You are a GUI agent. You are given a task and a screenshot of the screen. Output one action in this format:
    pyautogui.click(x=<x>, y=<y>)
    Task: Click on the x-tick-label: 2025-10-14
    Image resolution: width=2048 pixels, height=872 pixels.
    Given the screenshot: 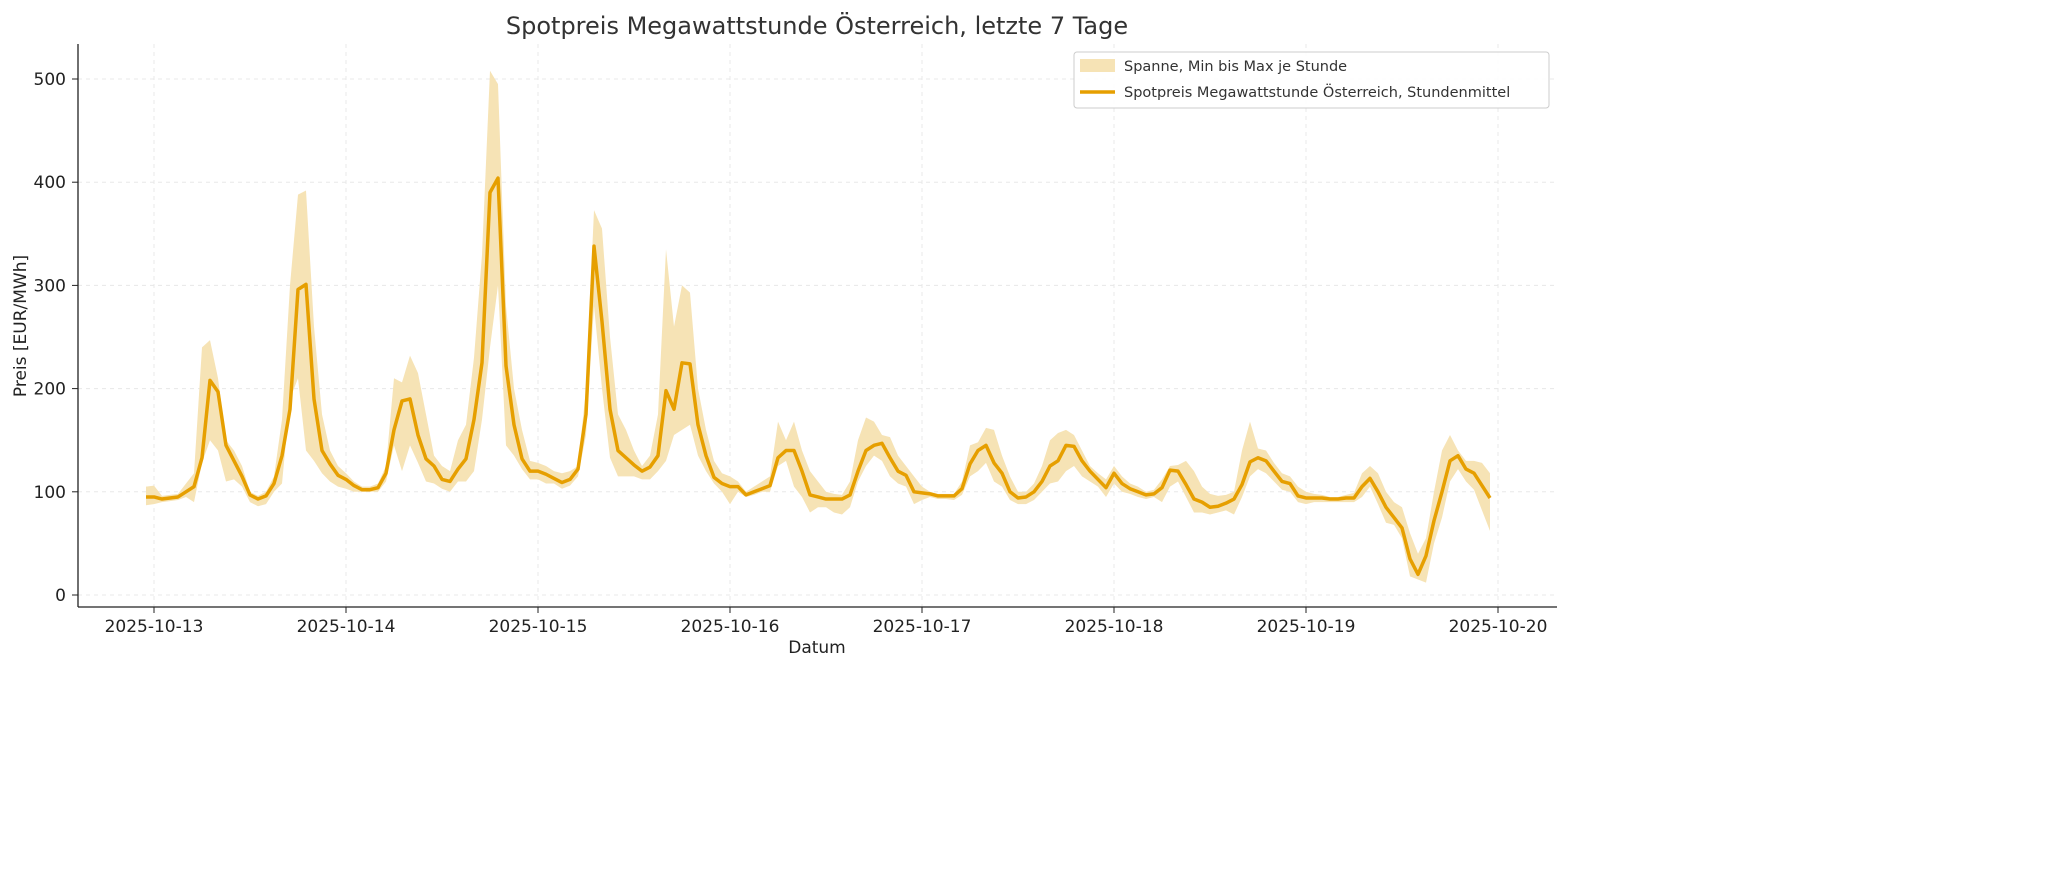 What is the action you would take?
    pyautogui.click(x=346, y=627)
    